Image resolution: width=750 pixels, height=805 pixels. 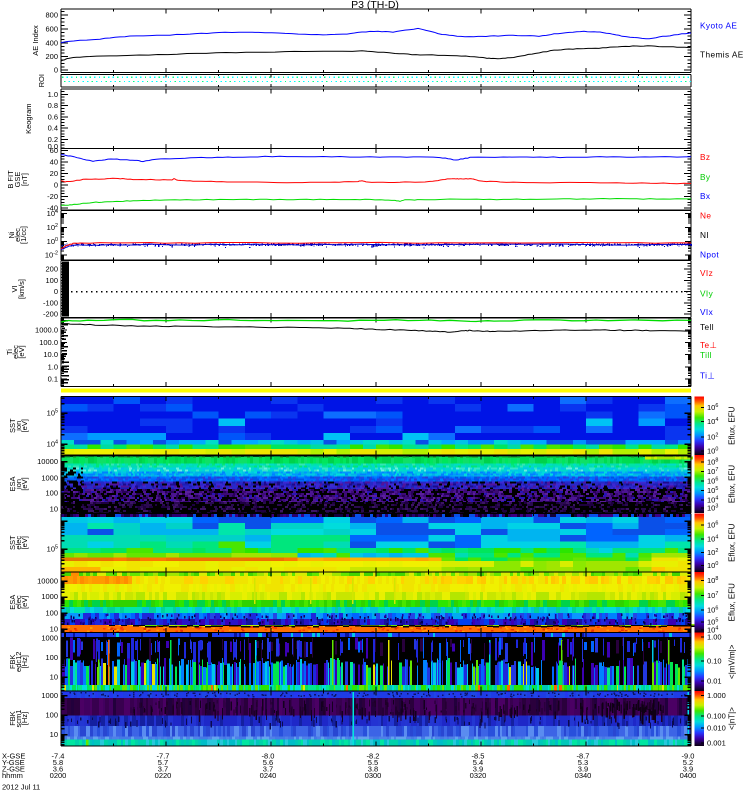 I want to click on svg-text: 10³, so click(x=712, y=508).